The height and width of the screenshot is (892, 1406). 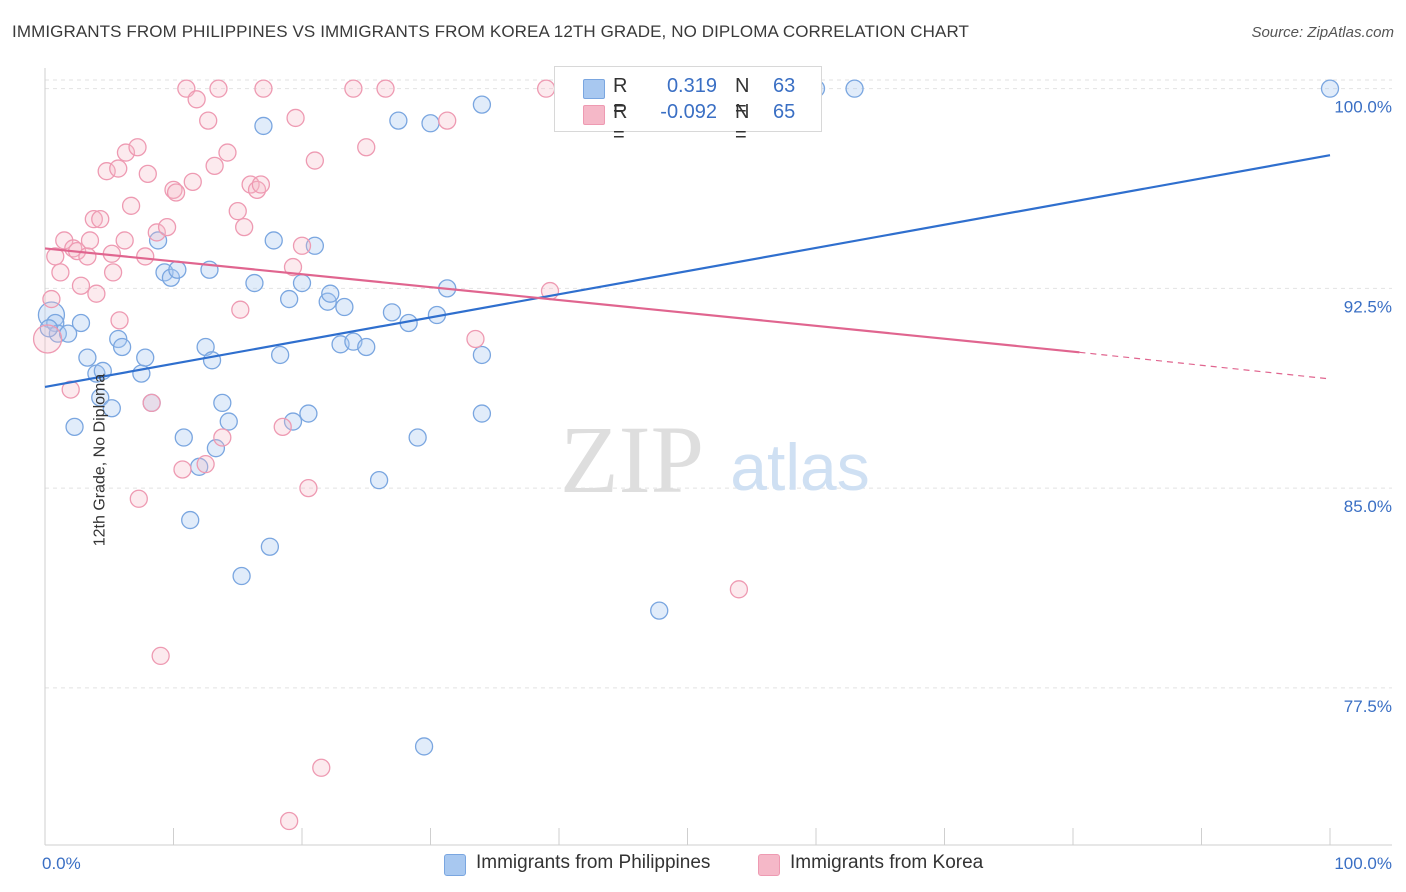 I want to click on n-value: 65, so click(x=784, y=112).